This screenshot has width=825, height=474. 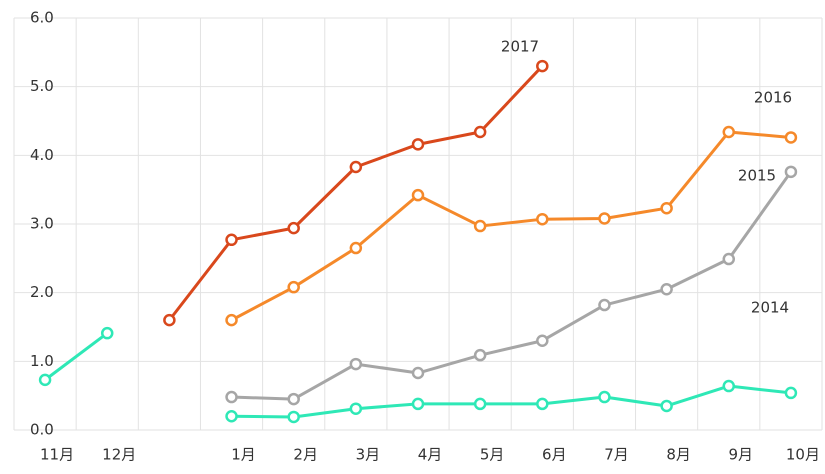 What do you see at coordinates (368, 455) in the screenshot?
I see `x-tick-label: 3月` at bounding box center [368, 455].